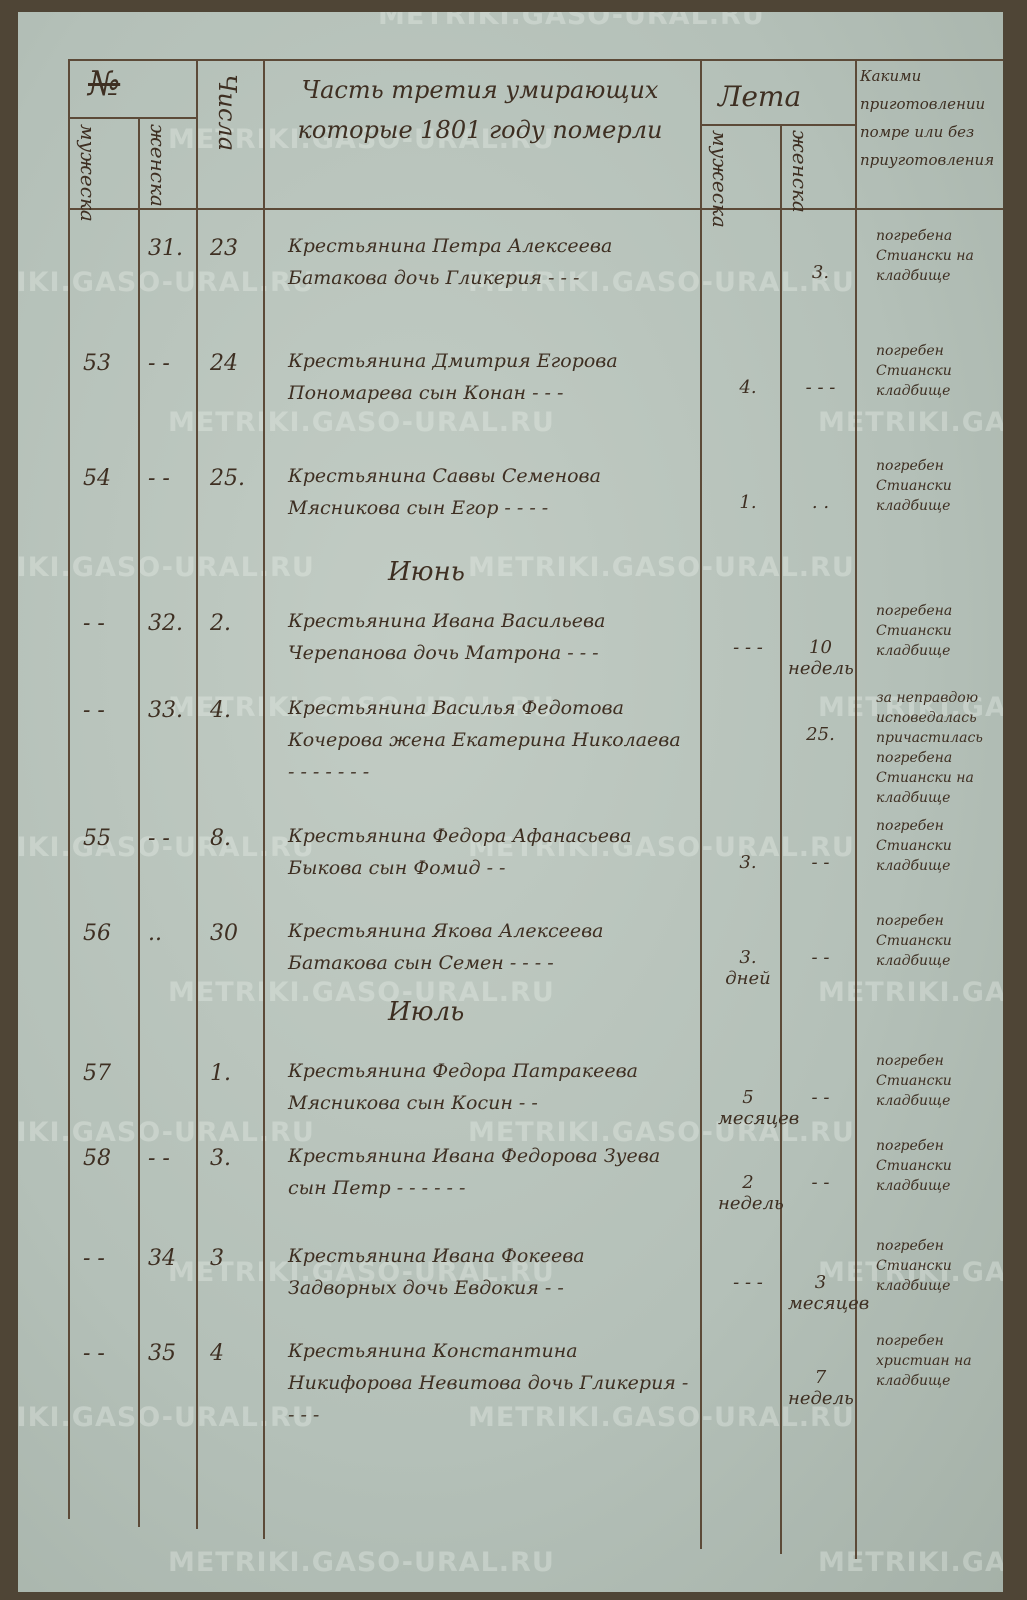 This screenshot has height=1600, width=1027. What do you see at coordinates (165, 248) in the screenshot?
I see `female-number: 31.` at bounding box center [165, 248].